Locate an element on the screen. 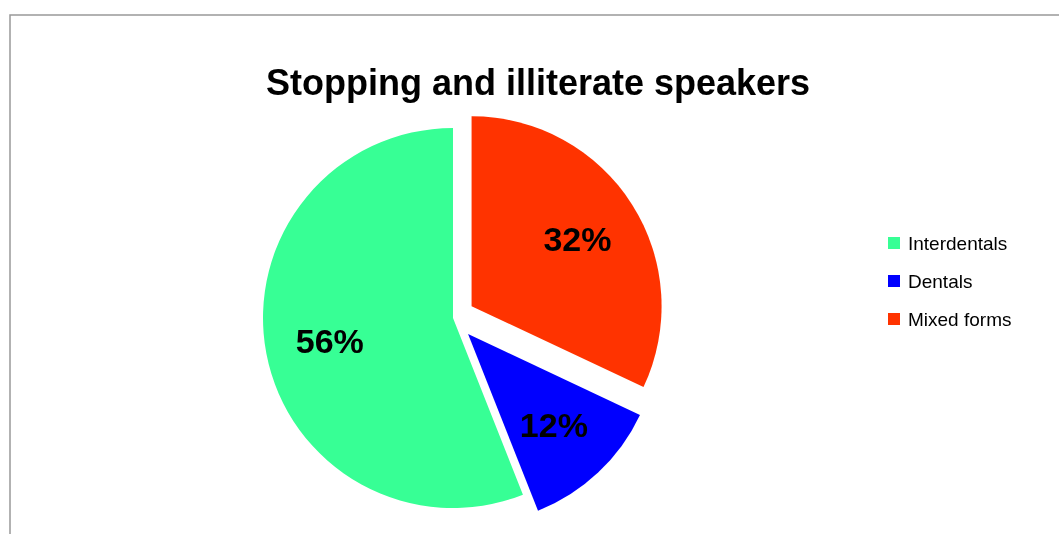 This screenshot has height=534, width=1059. data-label: 56% is located at coordinates (329, 341).